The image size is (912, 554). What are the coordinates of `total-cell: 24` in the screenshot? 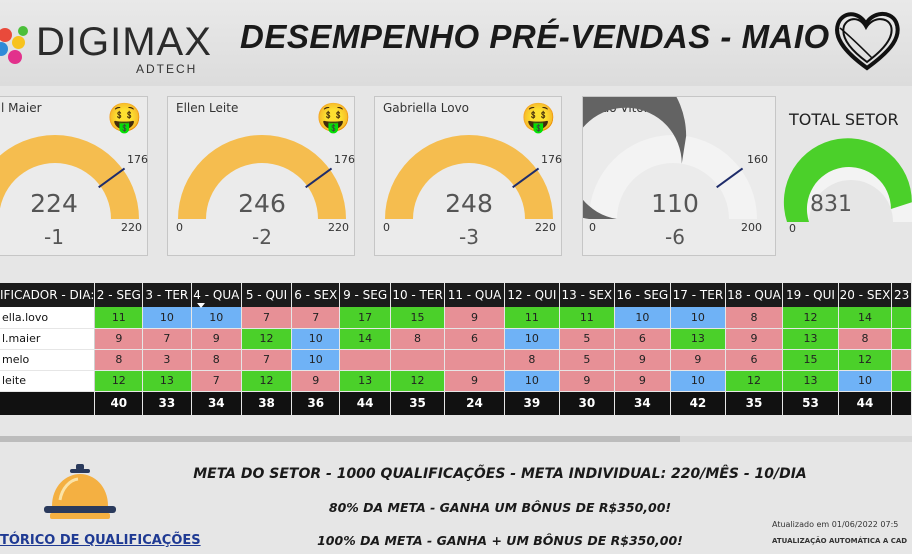 It's located at (474, 403).